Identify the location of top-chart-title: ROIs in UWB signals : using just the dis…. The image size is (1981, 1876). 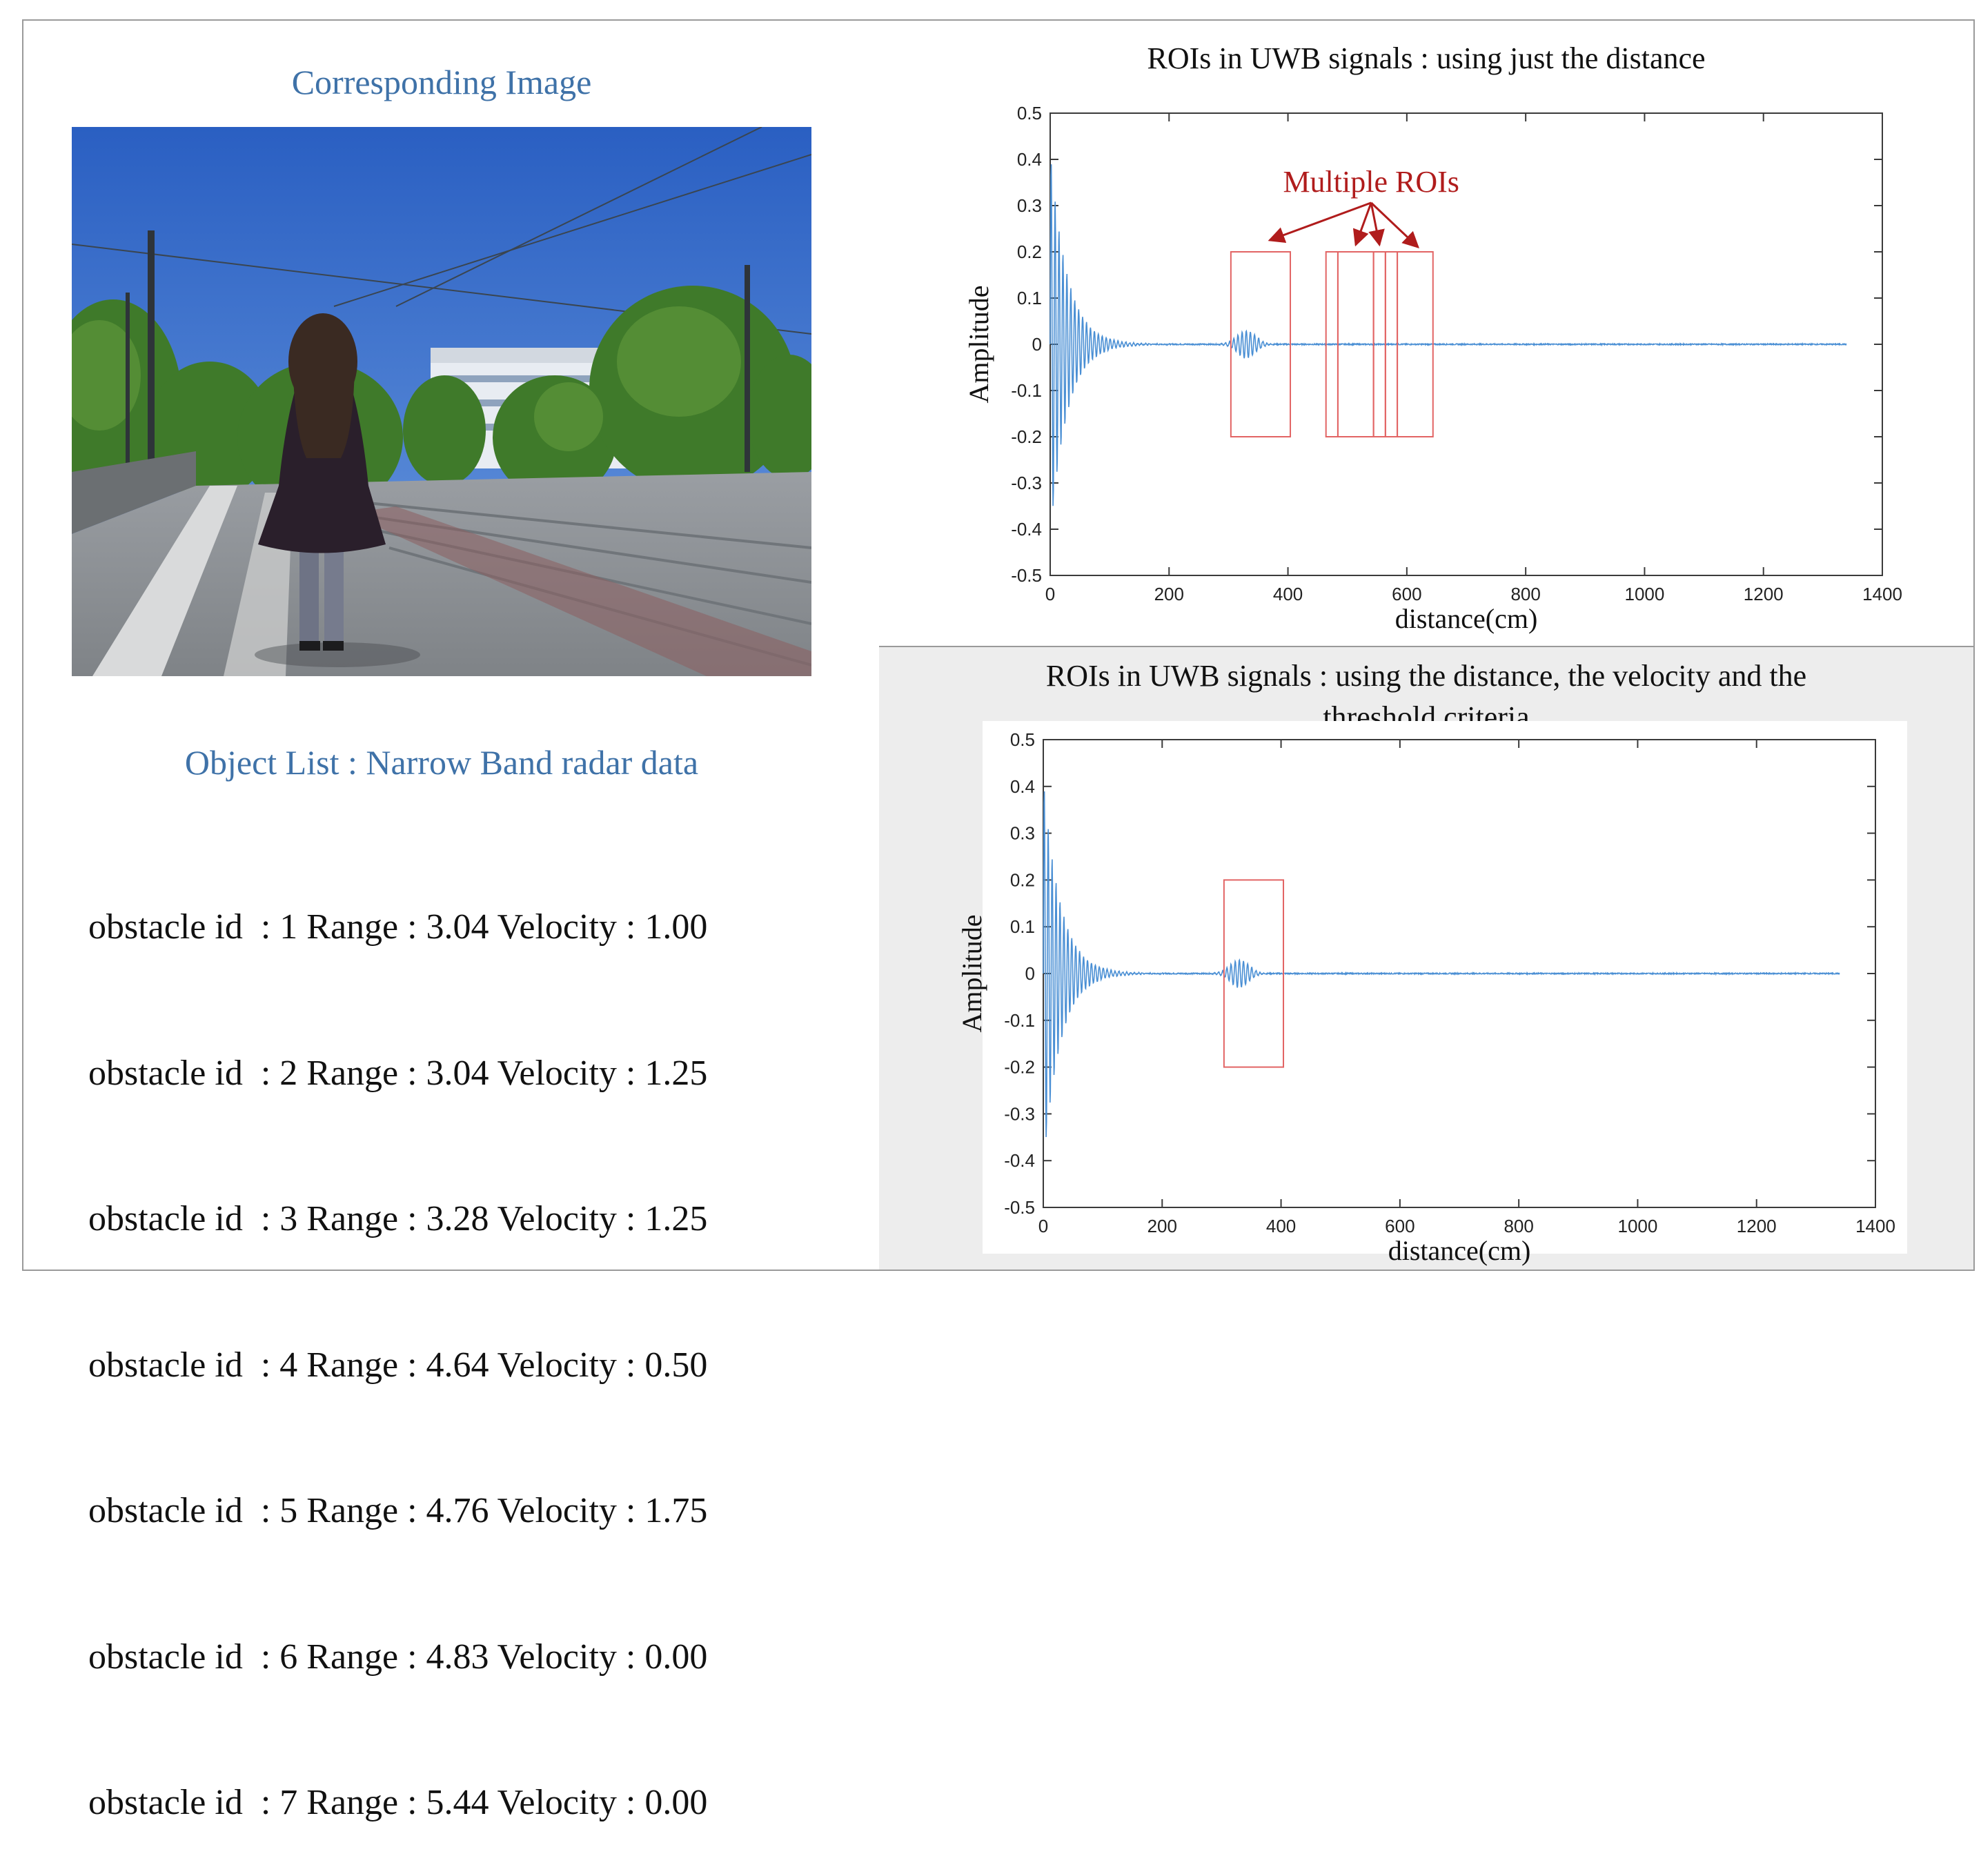
(1426, 58).